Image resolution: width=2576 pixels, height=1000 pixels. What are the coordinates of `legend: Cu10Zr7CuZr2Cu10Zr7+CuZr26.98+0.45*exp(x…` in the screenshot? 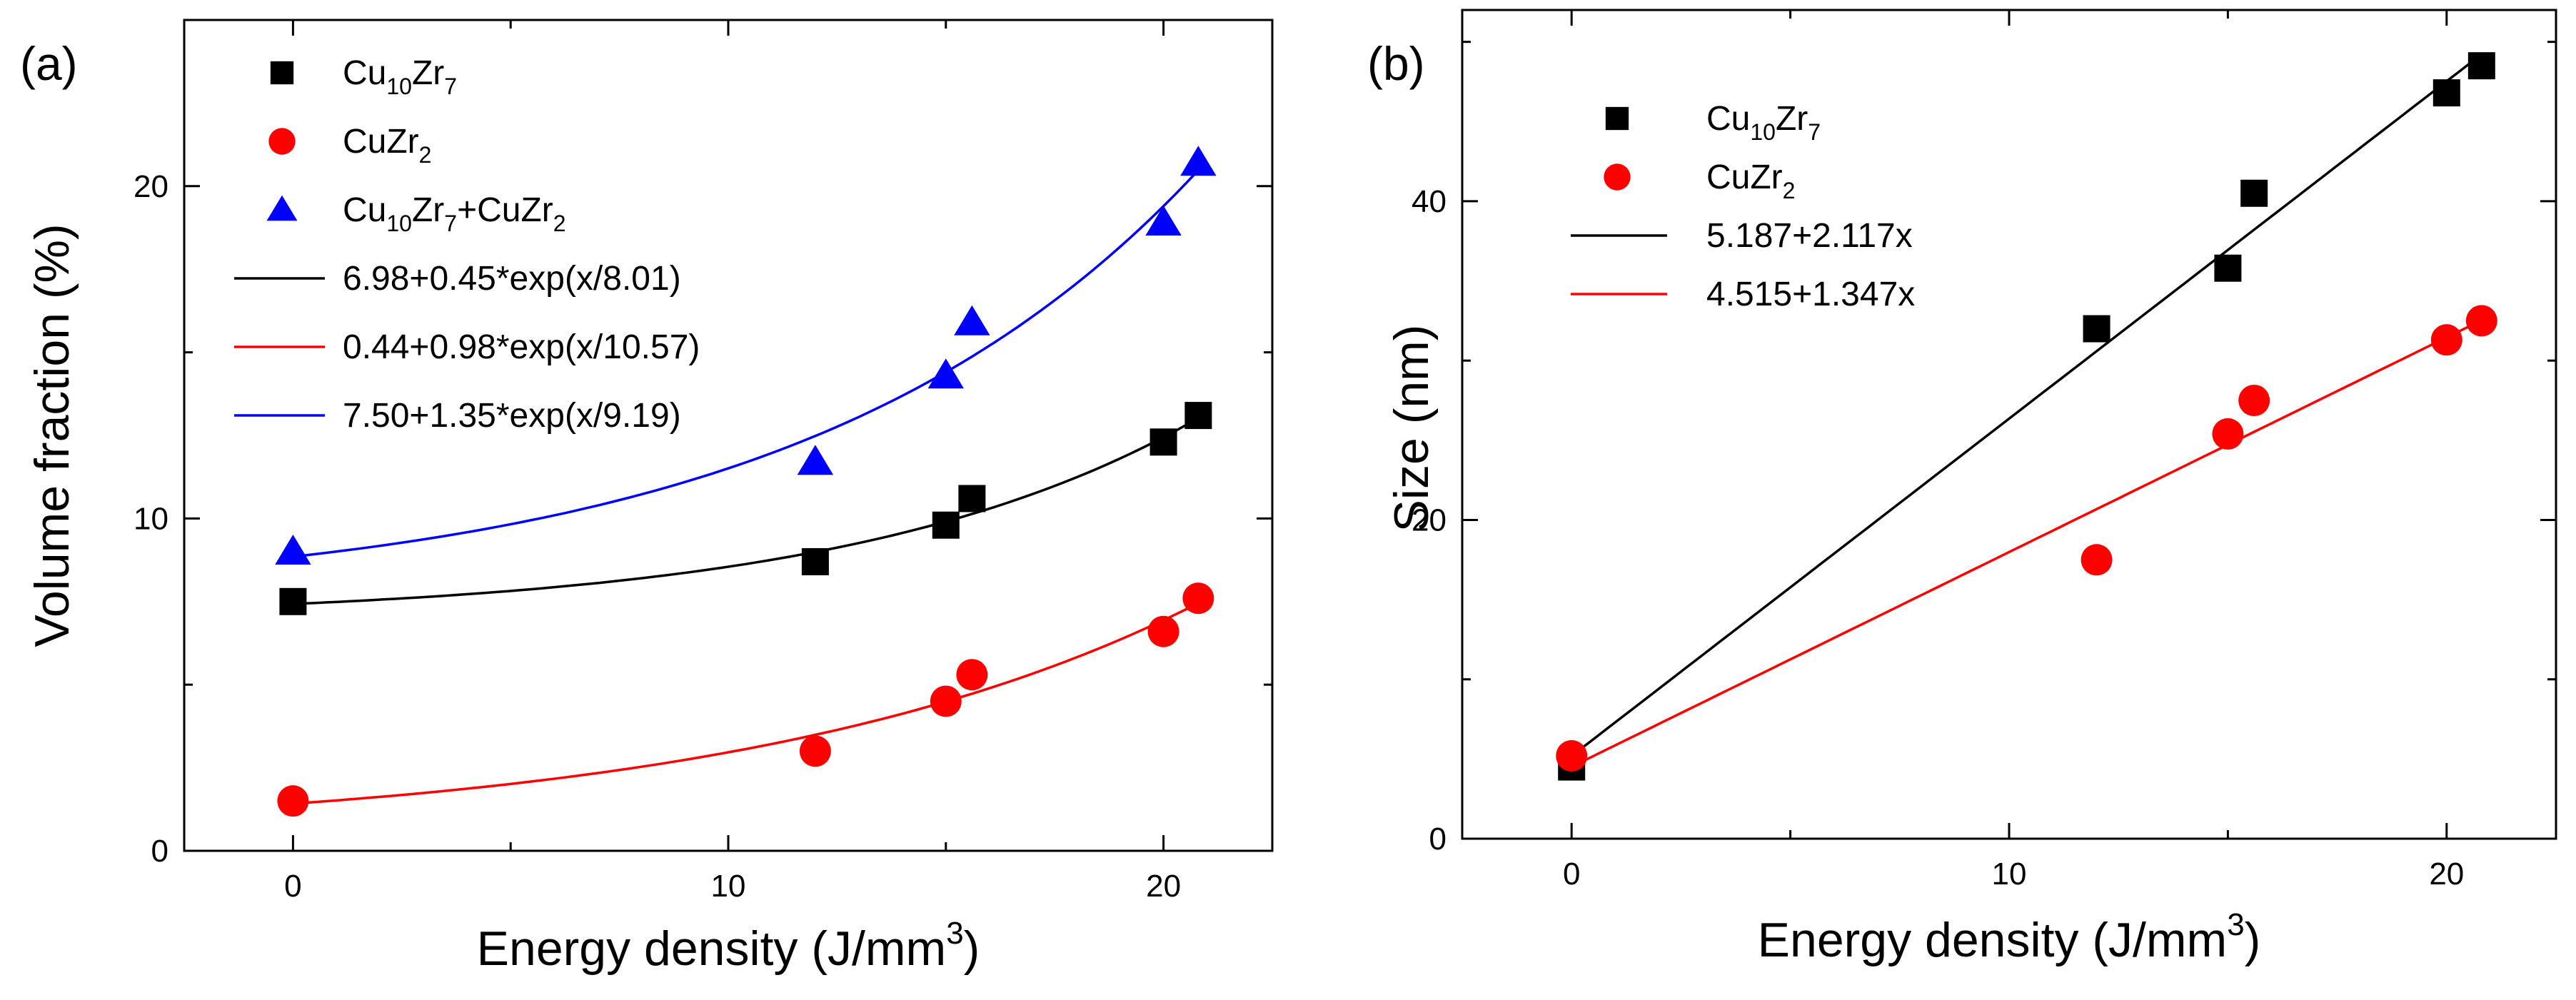 It's located at (467, 245).